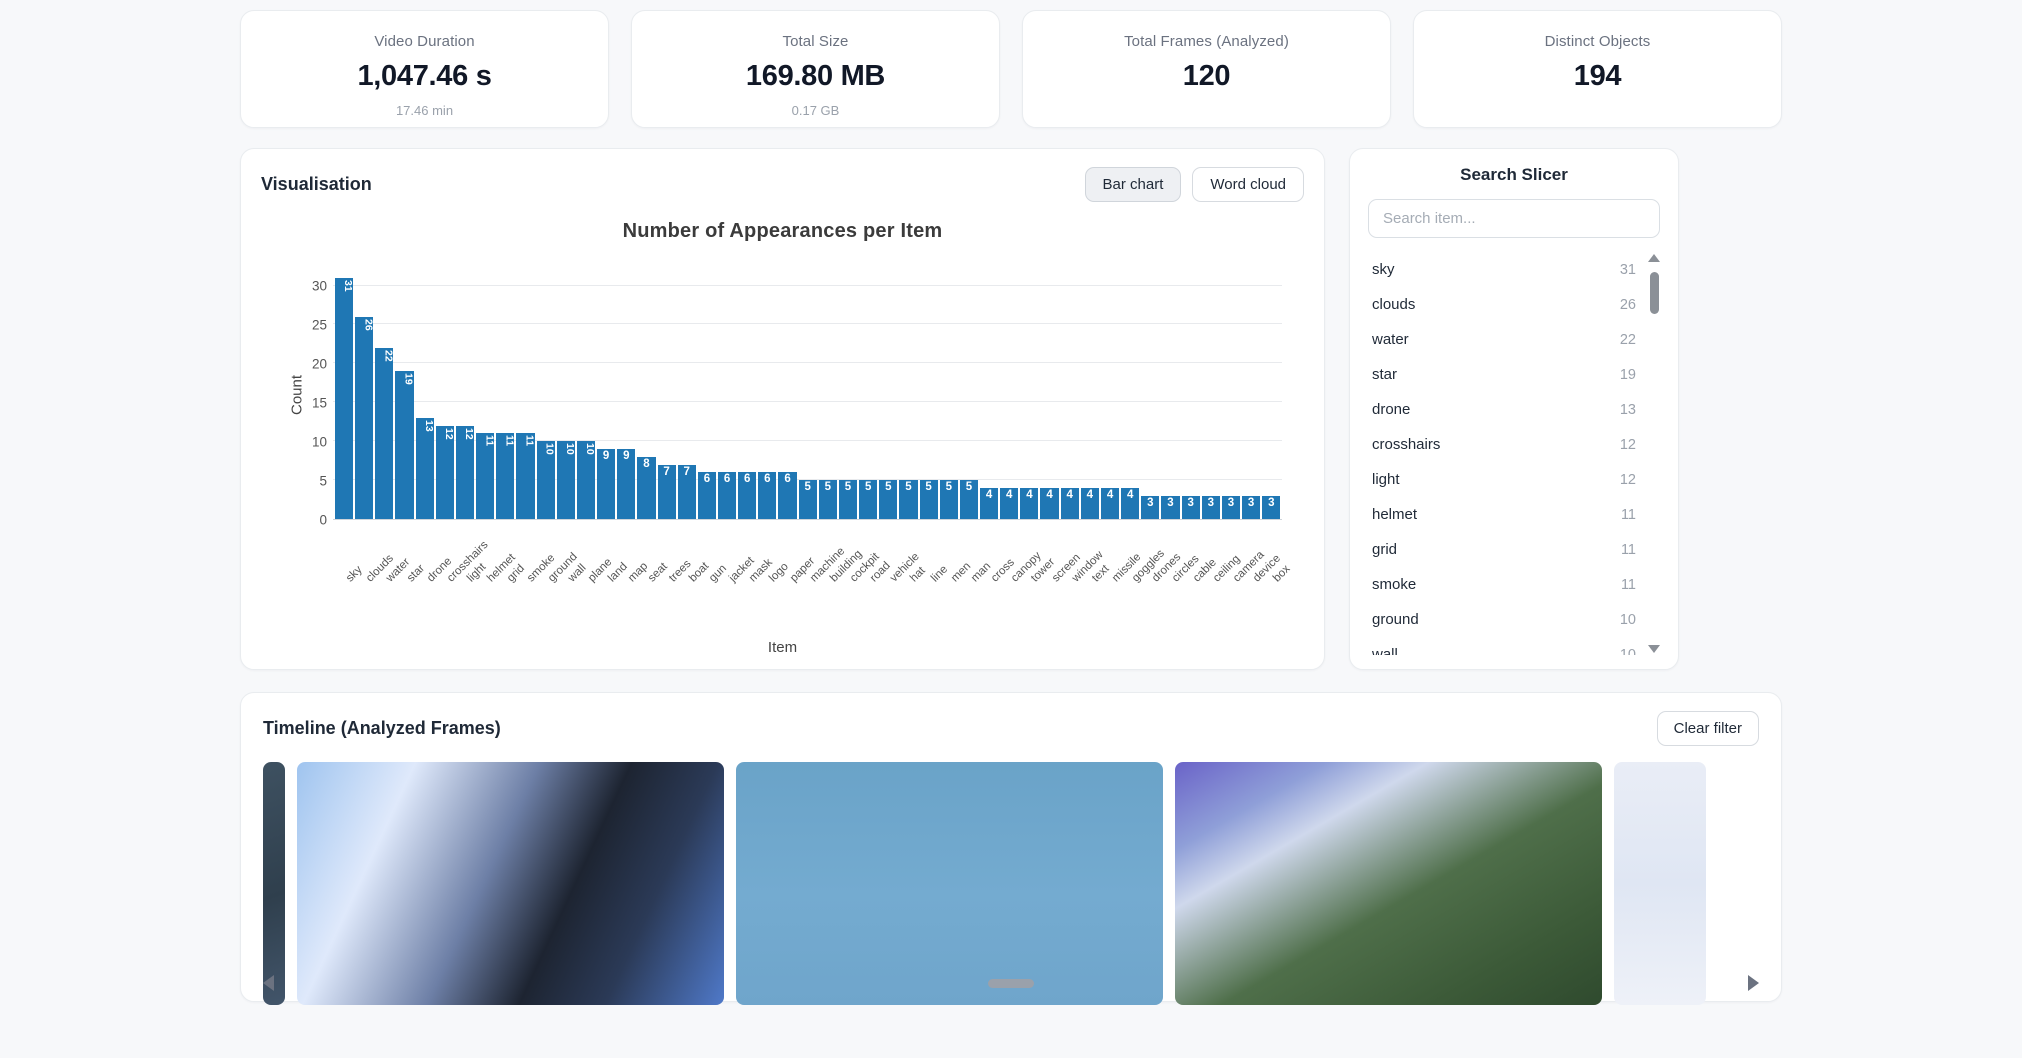  I want to click on chart-bar-column: 12, so click(445, 394).